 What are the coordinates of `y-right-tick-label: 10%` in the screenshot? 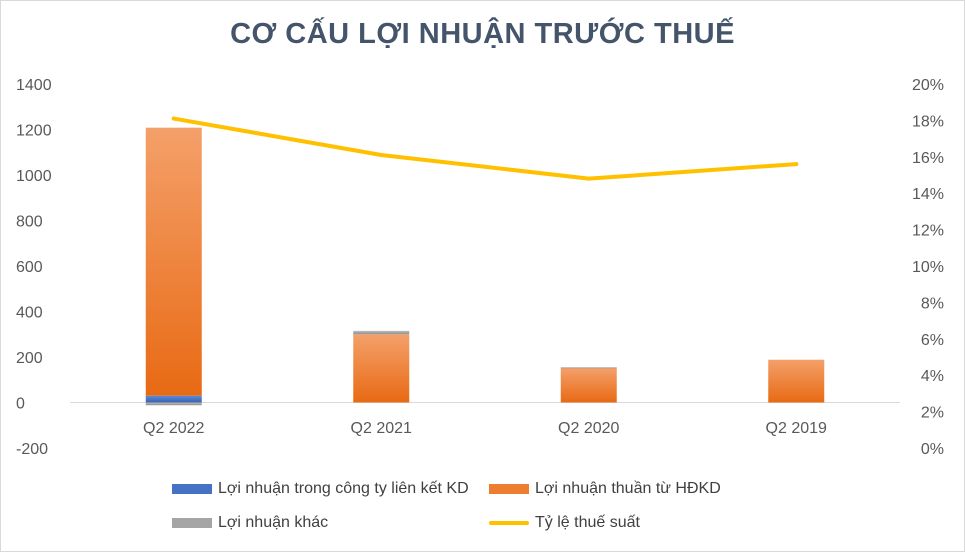 It's located at (928, 267).